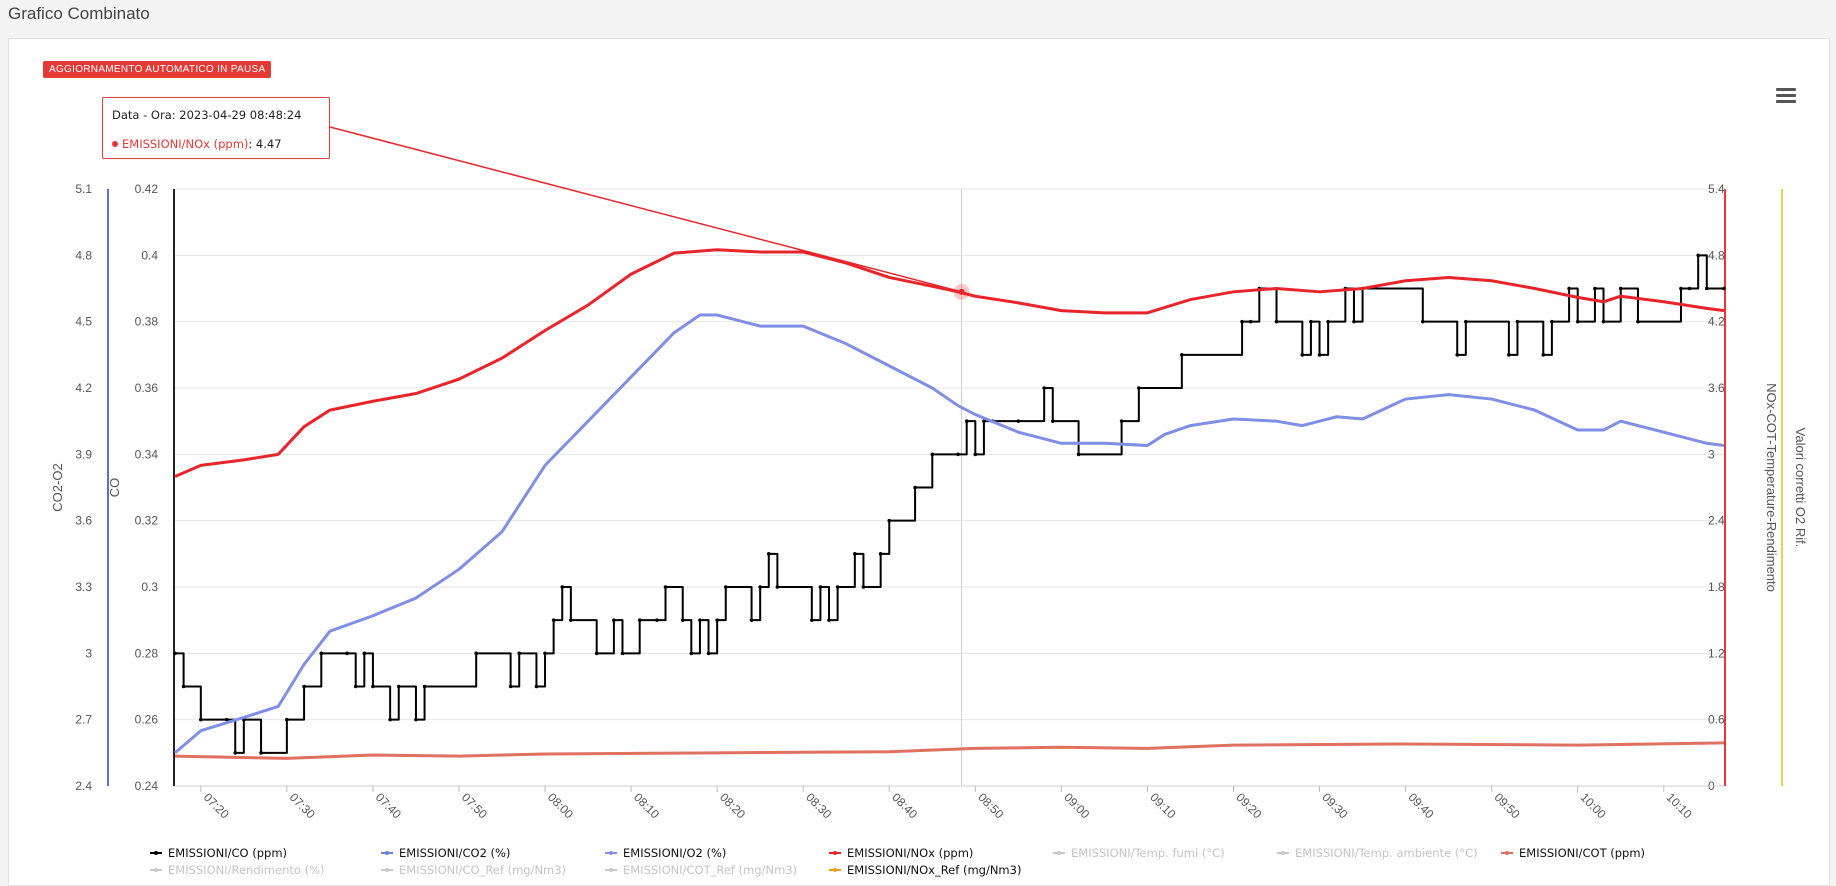 The height and width of the screenshot is (886, 1836). I want to click on co2-o2-tick-label: 3, so click(88, 653).